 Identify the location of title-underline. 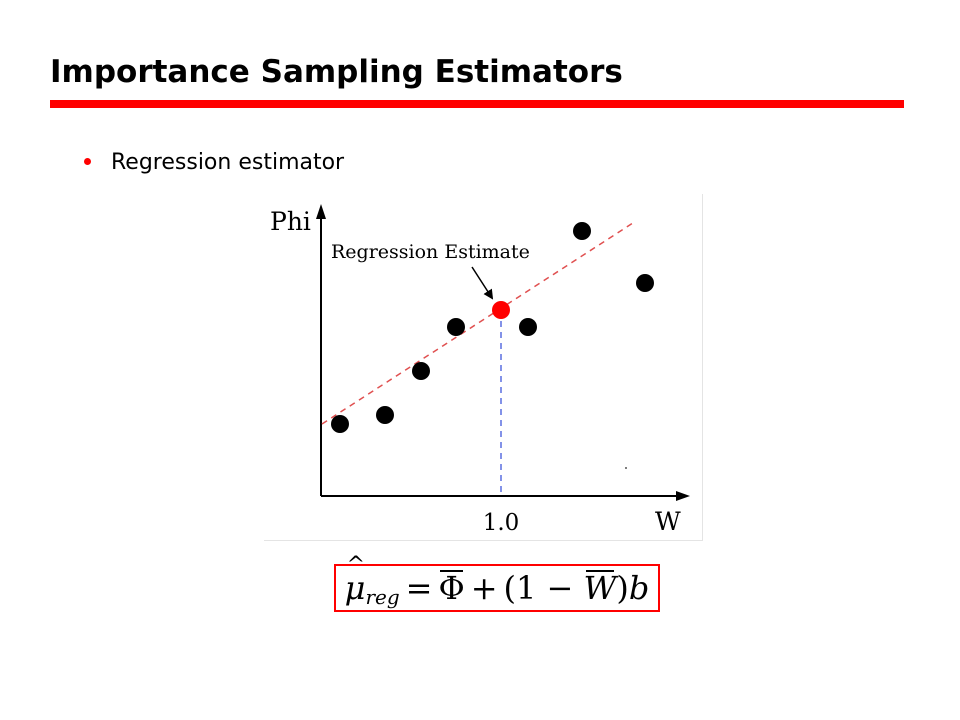
(477, 104).